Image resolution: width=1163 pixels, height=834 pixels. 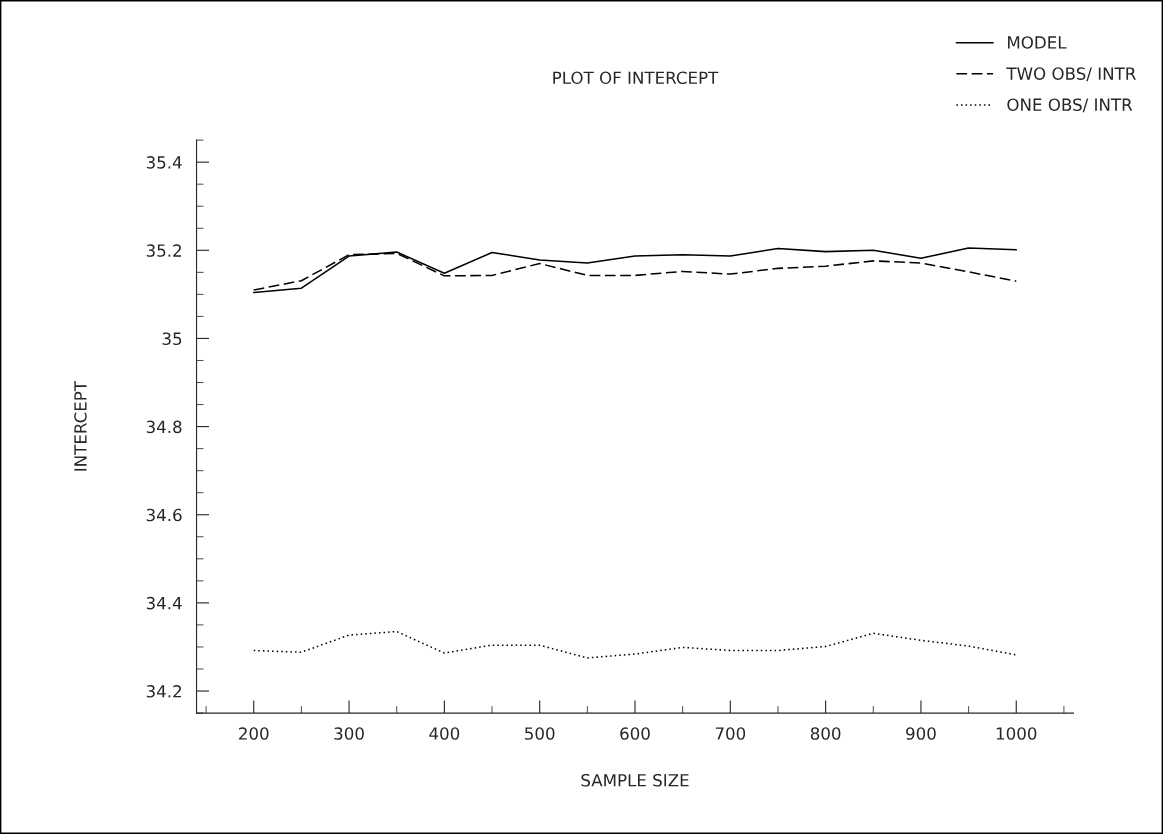 I want to click on y-tick-label: 35.2, so click(x=163, y=250).